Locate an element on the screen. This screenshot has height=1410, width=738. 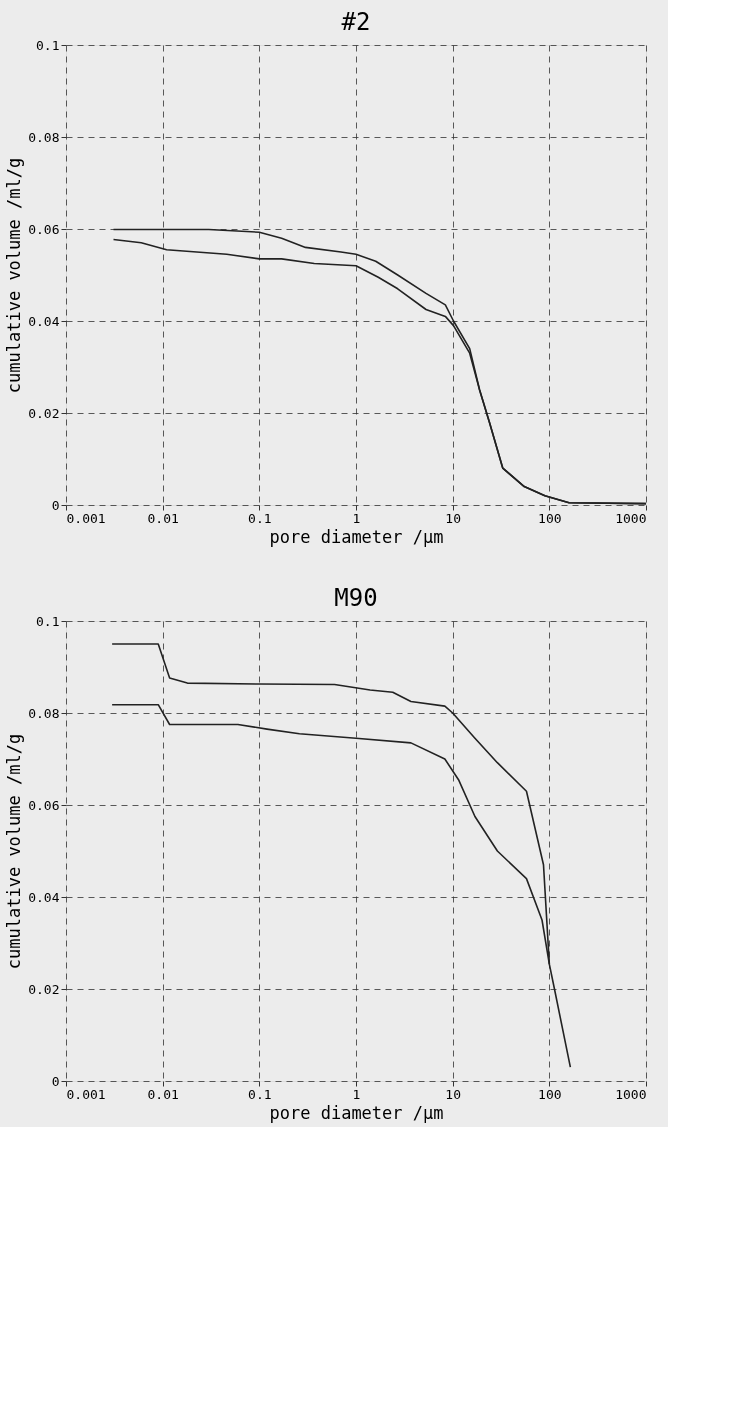
chart-title: M90 is located at coordinates (356, 598).